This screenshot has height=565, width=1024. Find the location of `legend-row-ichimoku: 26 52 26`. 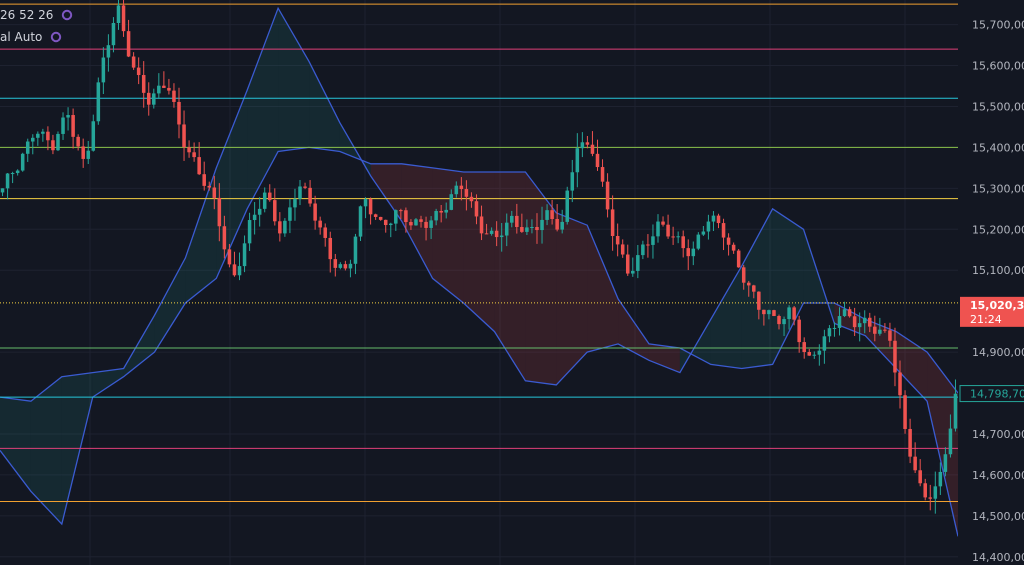

legend-row-ichimoku: 26 52 26 is located at coordinates (36, 15).